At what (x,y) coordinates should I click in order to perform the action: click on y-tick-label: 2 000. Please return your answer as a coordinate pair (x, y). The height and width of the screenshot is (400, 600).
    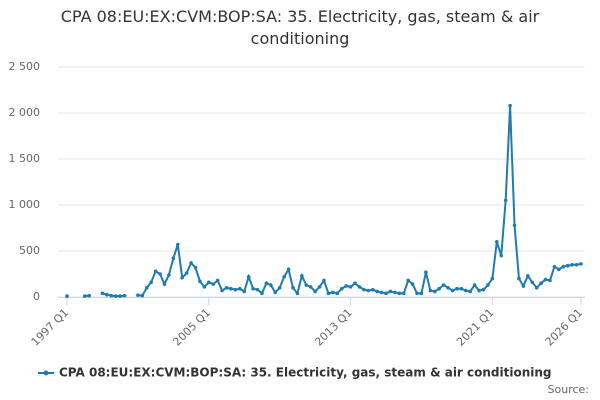
    Looking at the image, I should click on (25, 112).